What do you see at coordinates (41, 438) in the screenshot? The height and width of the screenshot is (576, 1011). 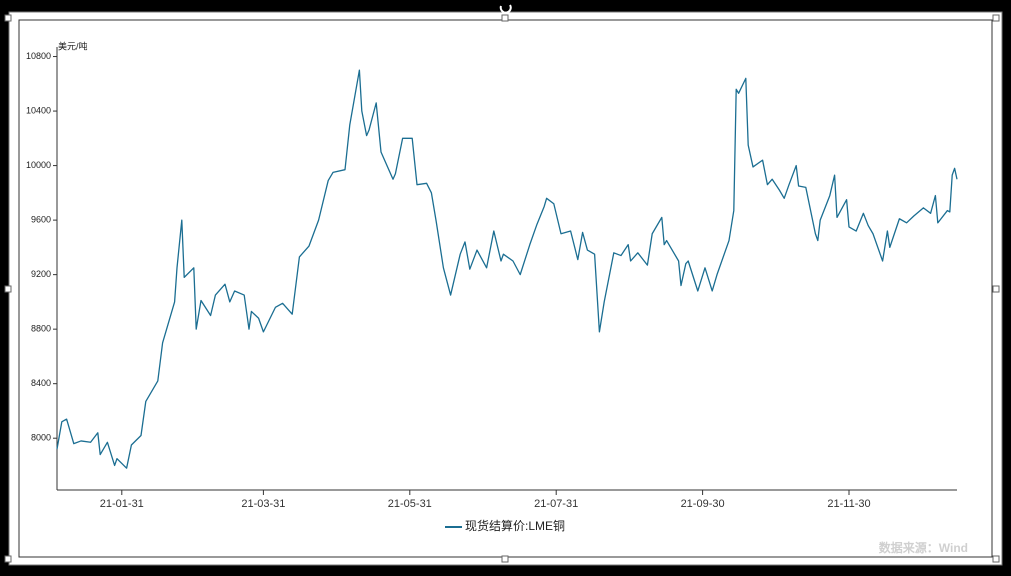 I see `y-tick-label: 8000` at bounding box center [41, 438].